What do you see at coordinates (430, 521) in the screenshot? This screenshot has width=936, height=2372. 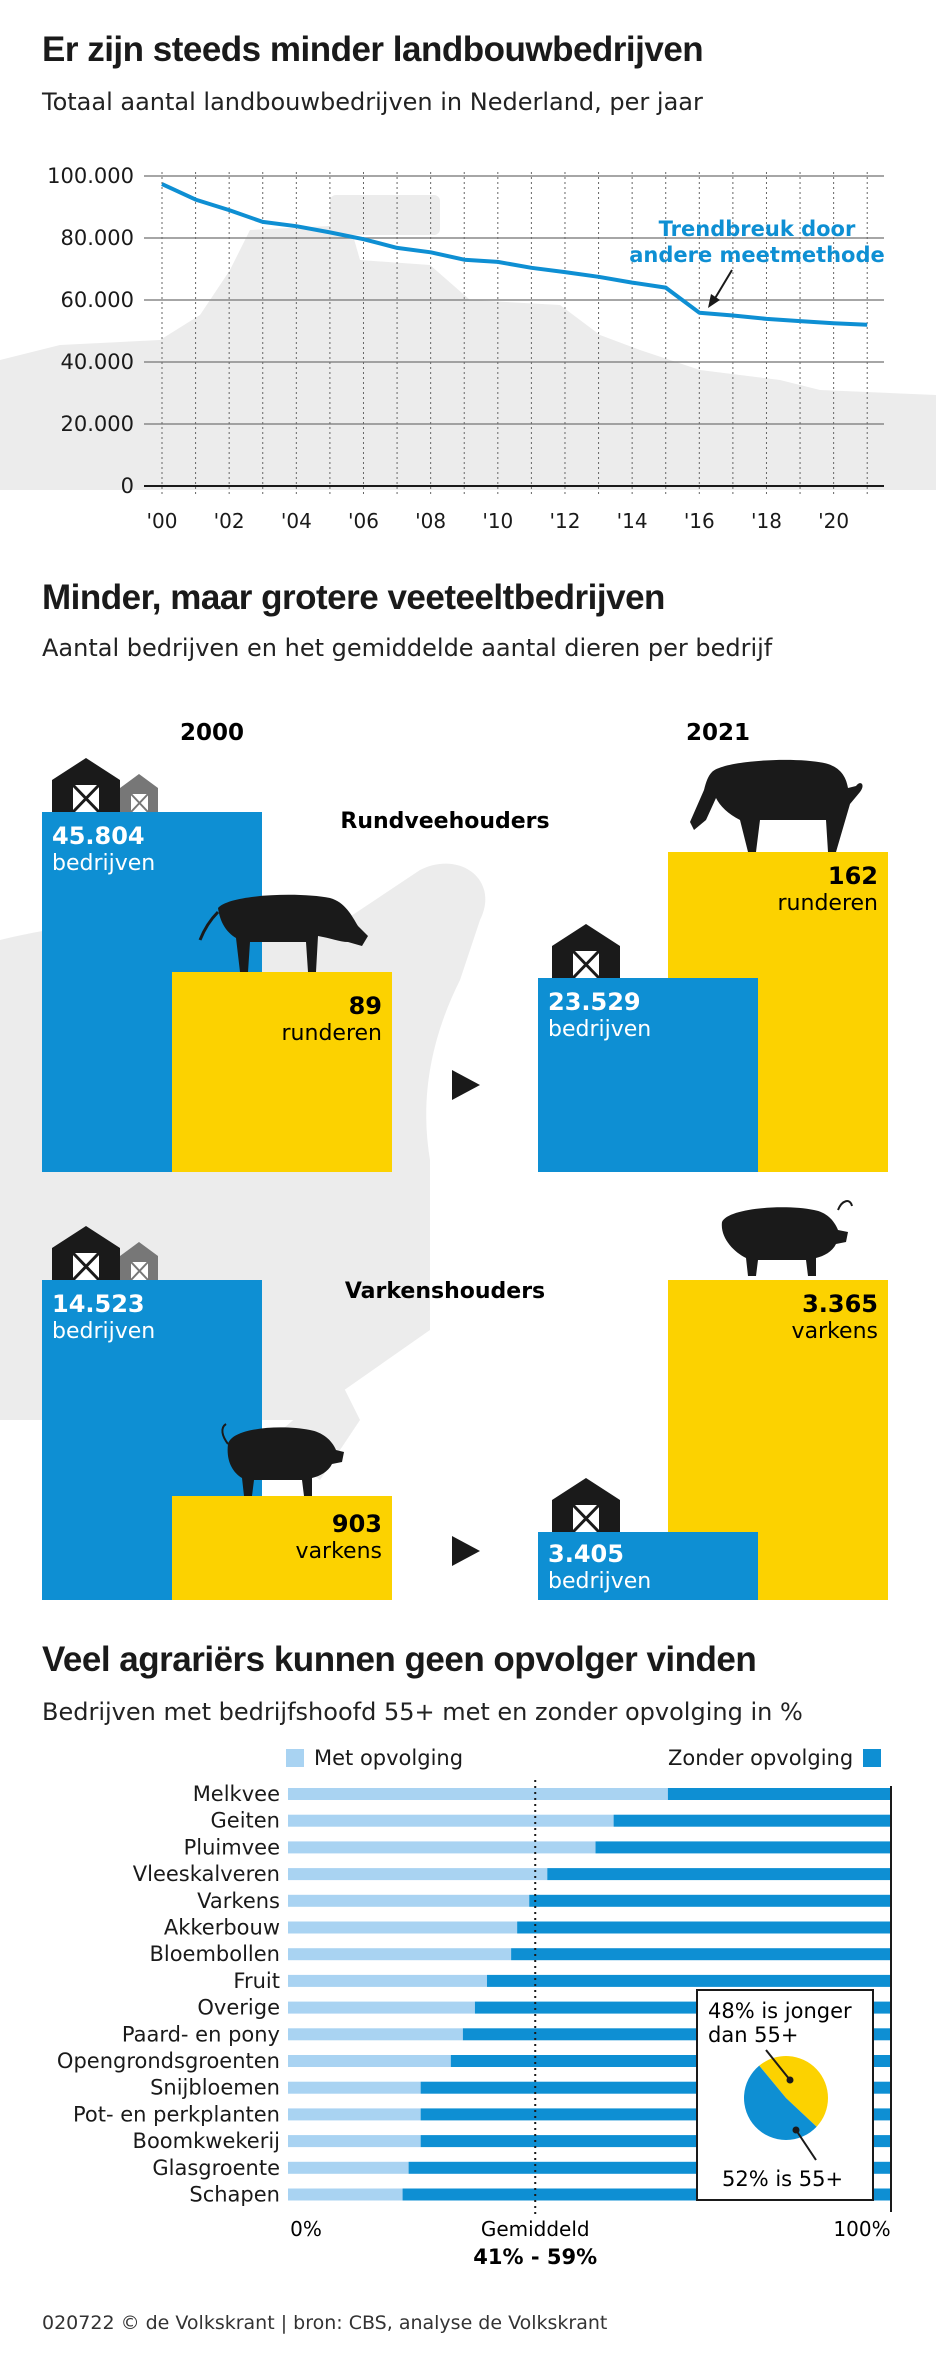 I see `x-tick-label: '08` at bounding box center [430, 521].